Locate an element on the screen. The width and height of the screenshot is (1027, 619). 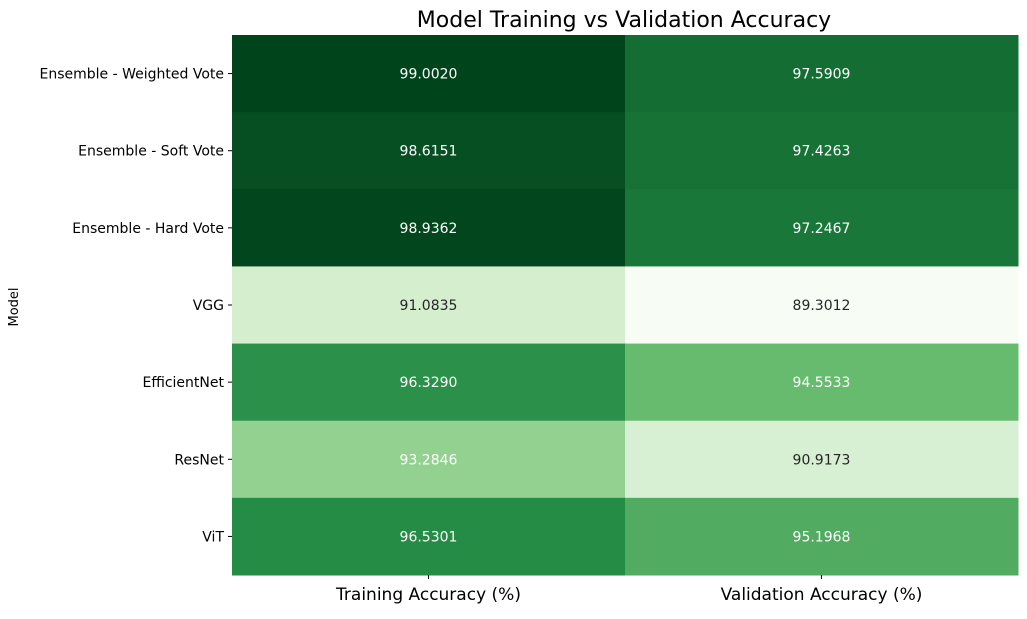
heatmap-cell-label: 91.0835 is located at coordinates (429, 306).